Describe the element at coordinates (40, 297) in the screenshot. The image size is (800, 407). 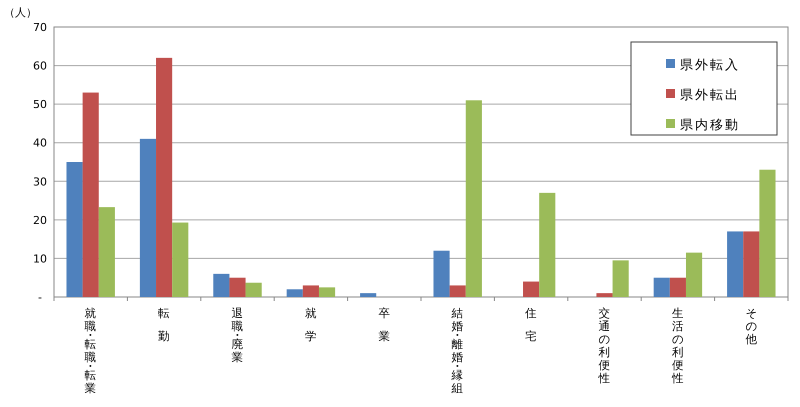
I see `y-tick-label: -` at that location.